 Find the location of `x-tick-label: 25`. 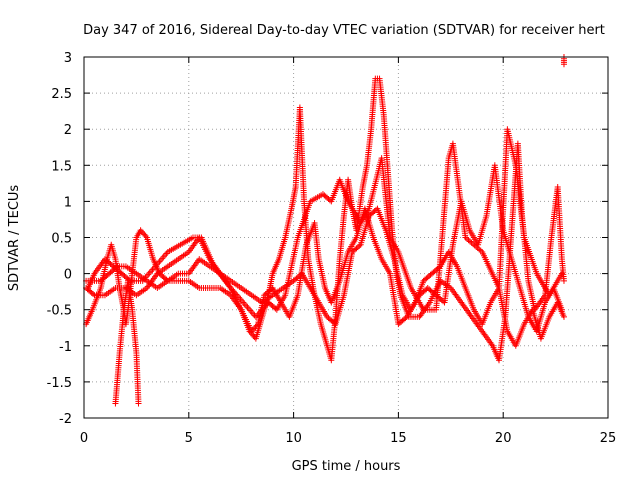

x-tick-label: 25 is located at coordinates (608, 438).